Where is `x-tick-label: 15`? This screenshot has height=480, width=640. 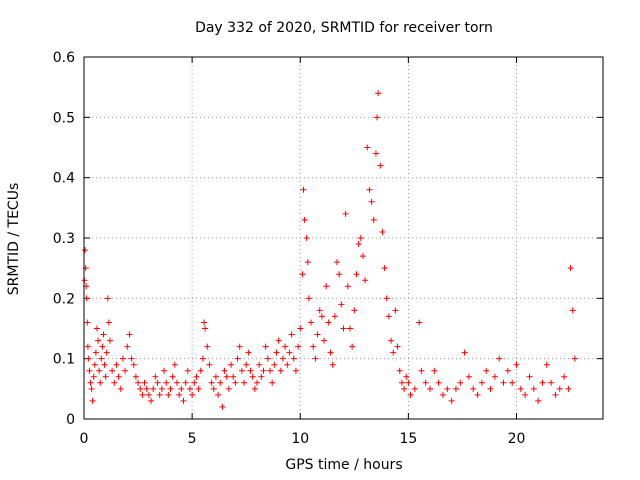 x-tick-label: 15 is located at coordinates (408, 439).